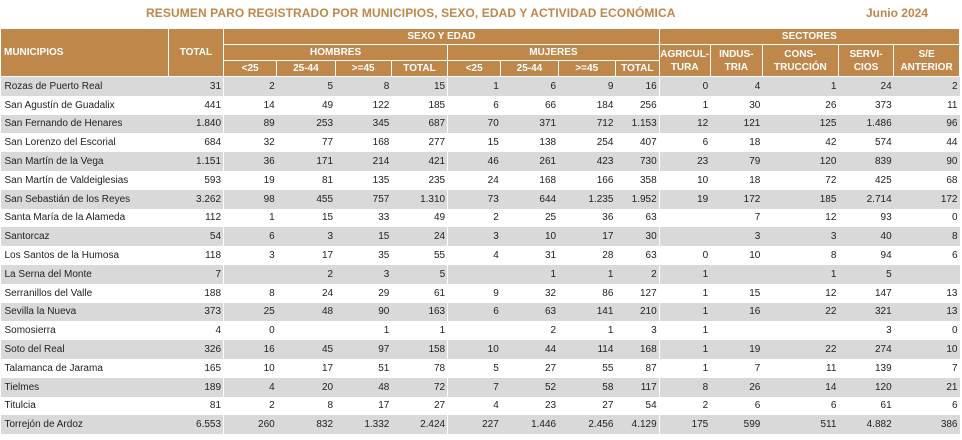 This screenshot has height=440, width=962. I want to click on cell-value: 86, so click(587, 293).